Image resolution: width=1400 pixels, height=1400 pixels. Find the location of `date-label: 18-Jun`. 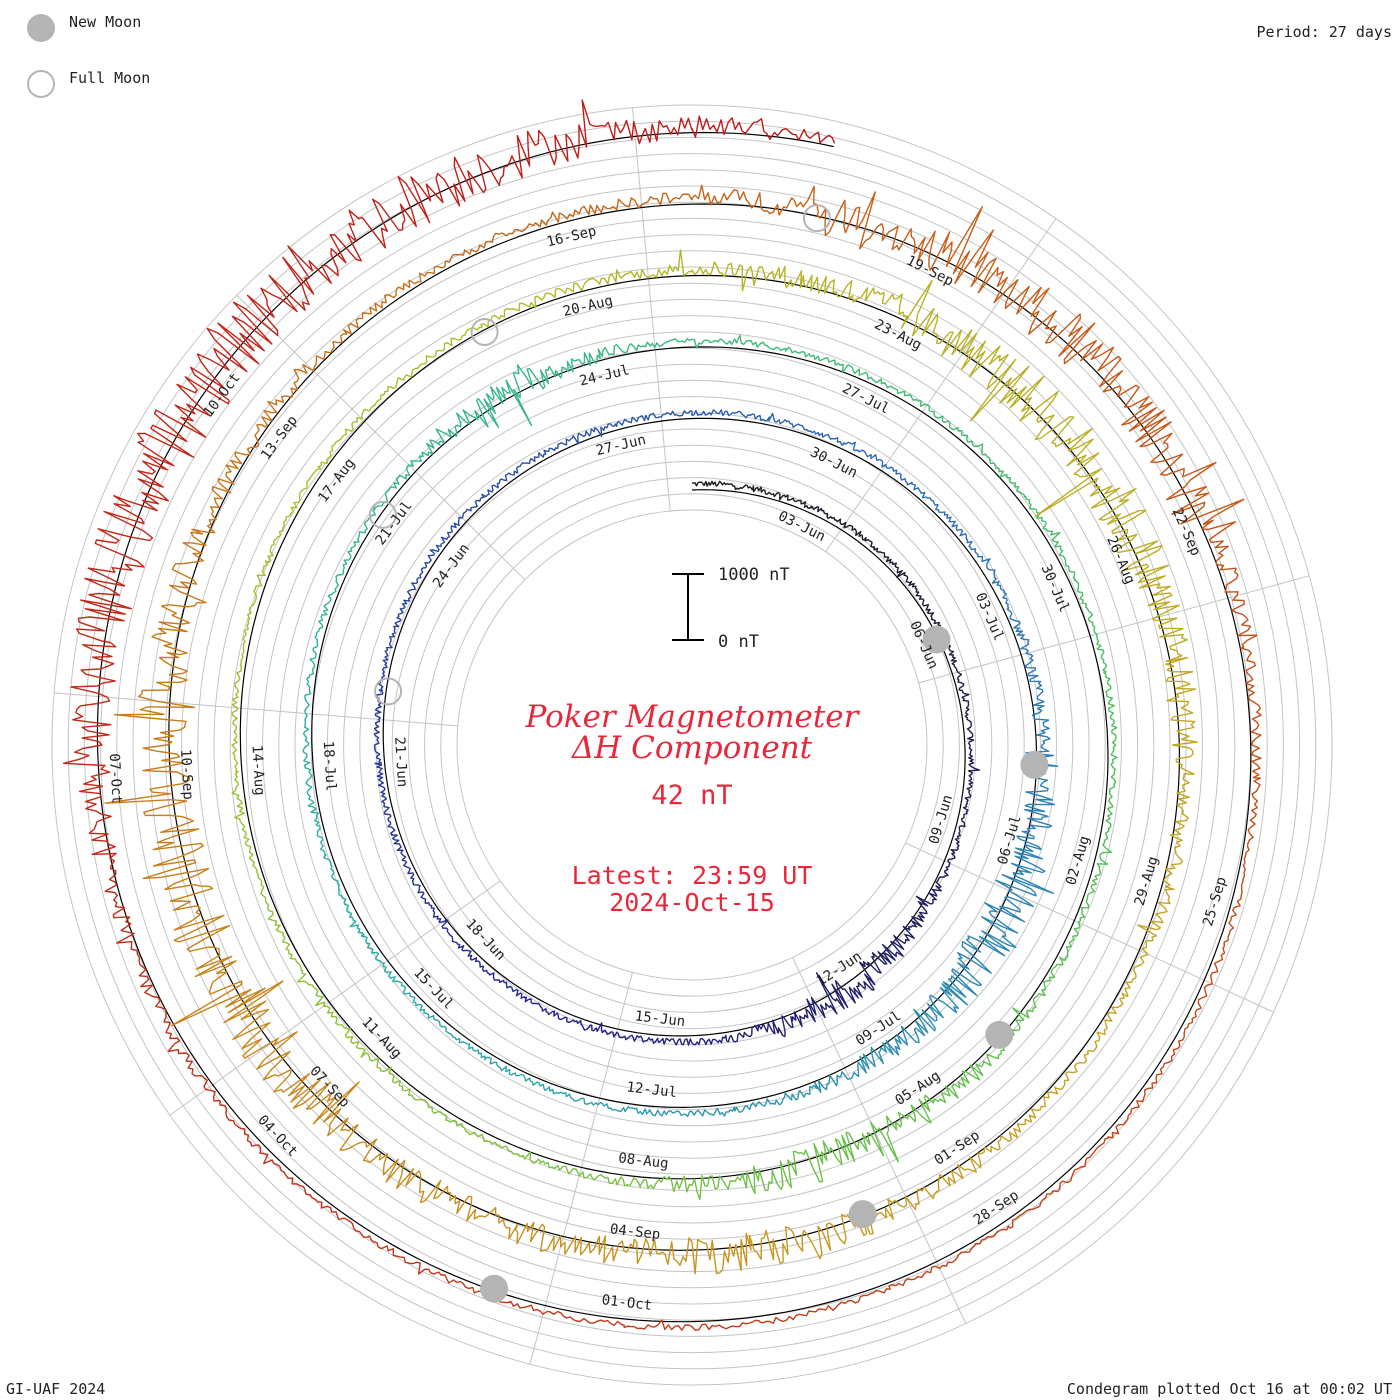

date-label: 18-Jun is located at coordinates (485, 940).